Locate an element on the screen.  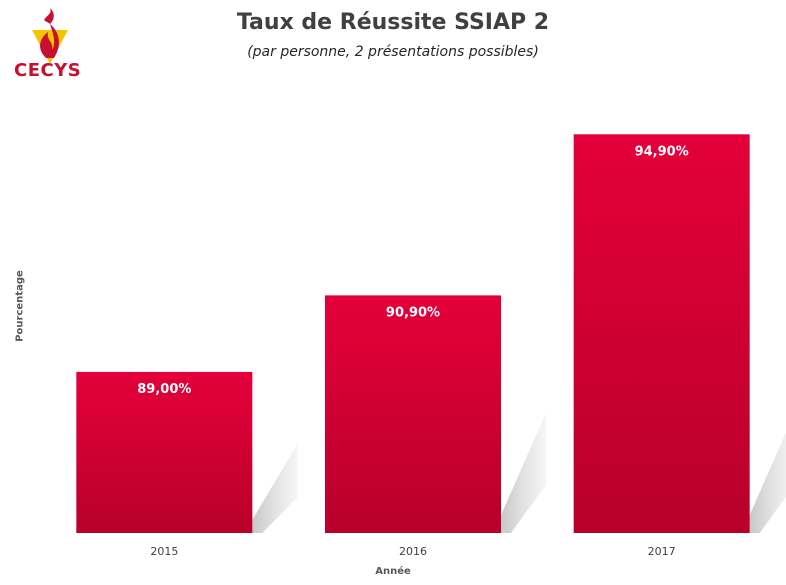
x-axis-label: Année is located at coordinates (393, 571).